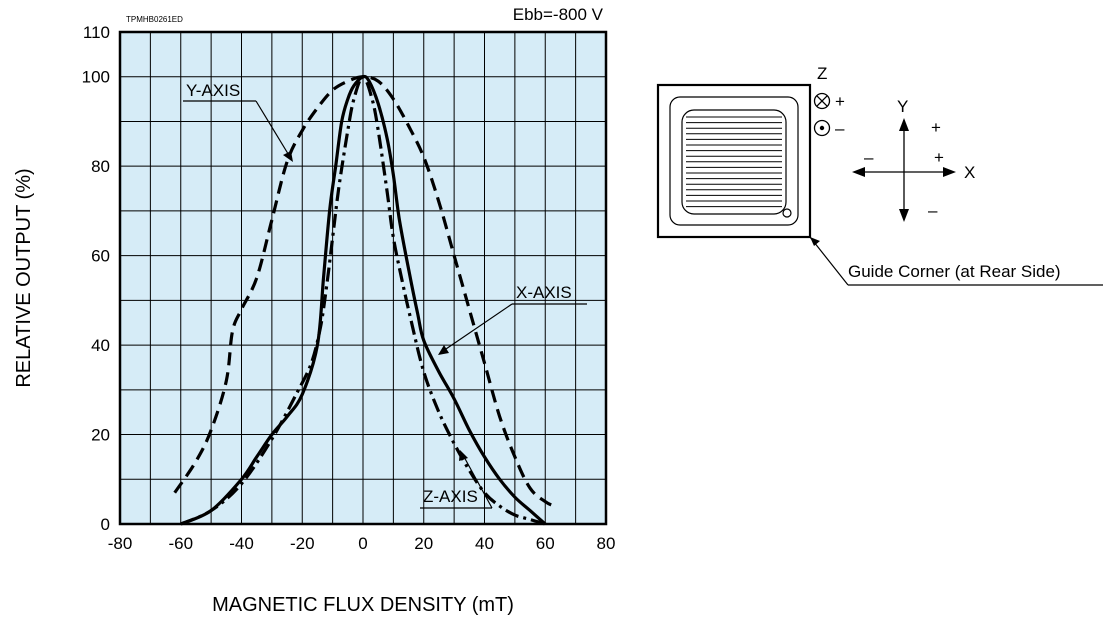 The image size is (1110, 623). Describe the element at coordinates (822, 128) in the screenshot. I see `out-of-page-icon` at that location.